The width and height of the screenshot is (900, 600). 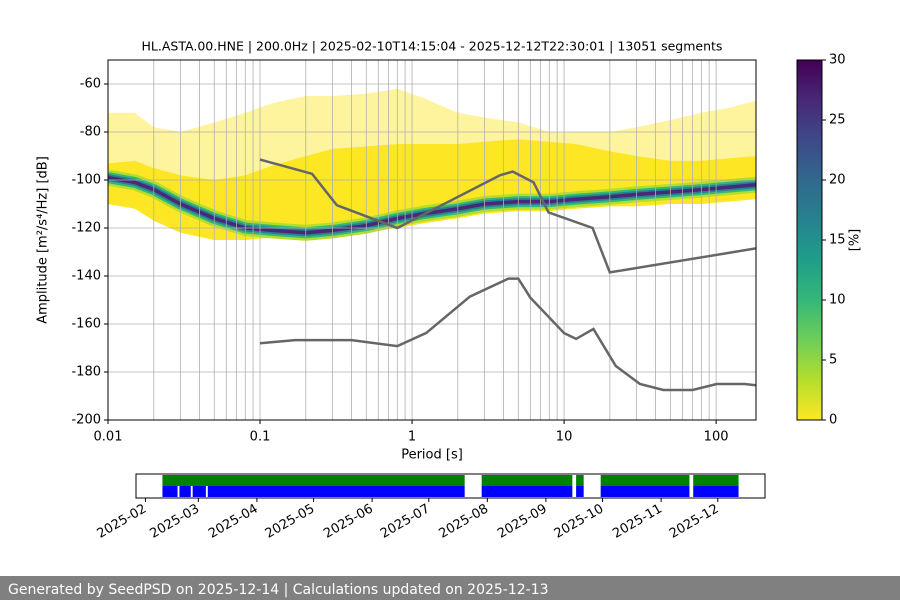 What do you see at coordinates (833, 360) in the screenshot?
I see `colorbar-tick-label: 5` at bounding box center [833, 360].